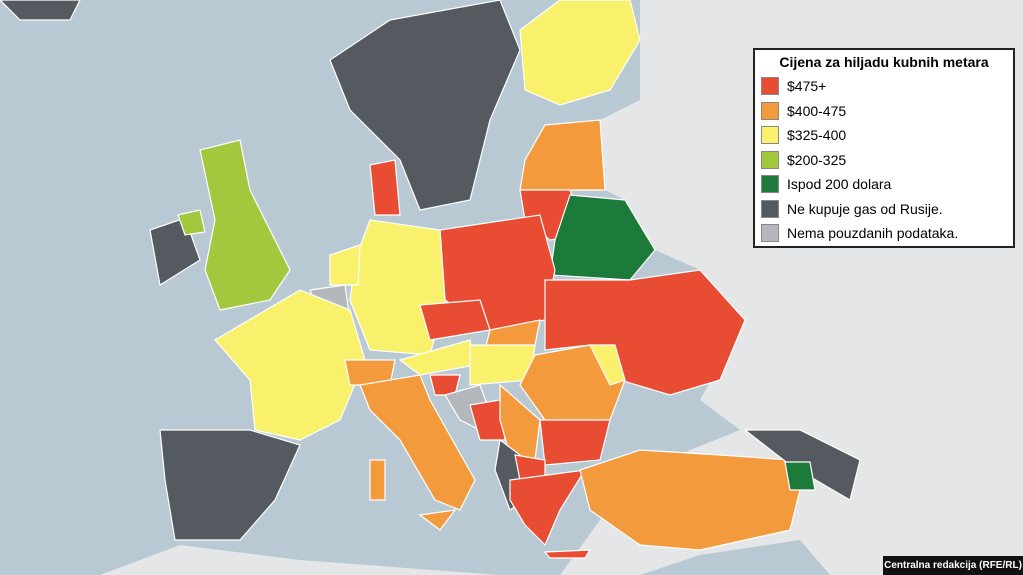 This screenshot has height=575, width=1023. What do you see at coordinates (884, 160) in the screenshot?
I see `legend-item: $200-325` at bounding box center [884, 160].